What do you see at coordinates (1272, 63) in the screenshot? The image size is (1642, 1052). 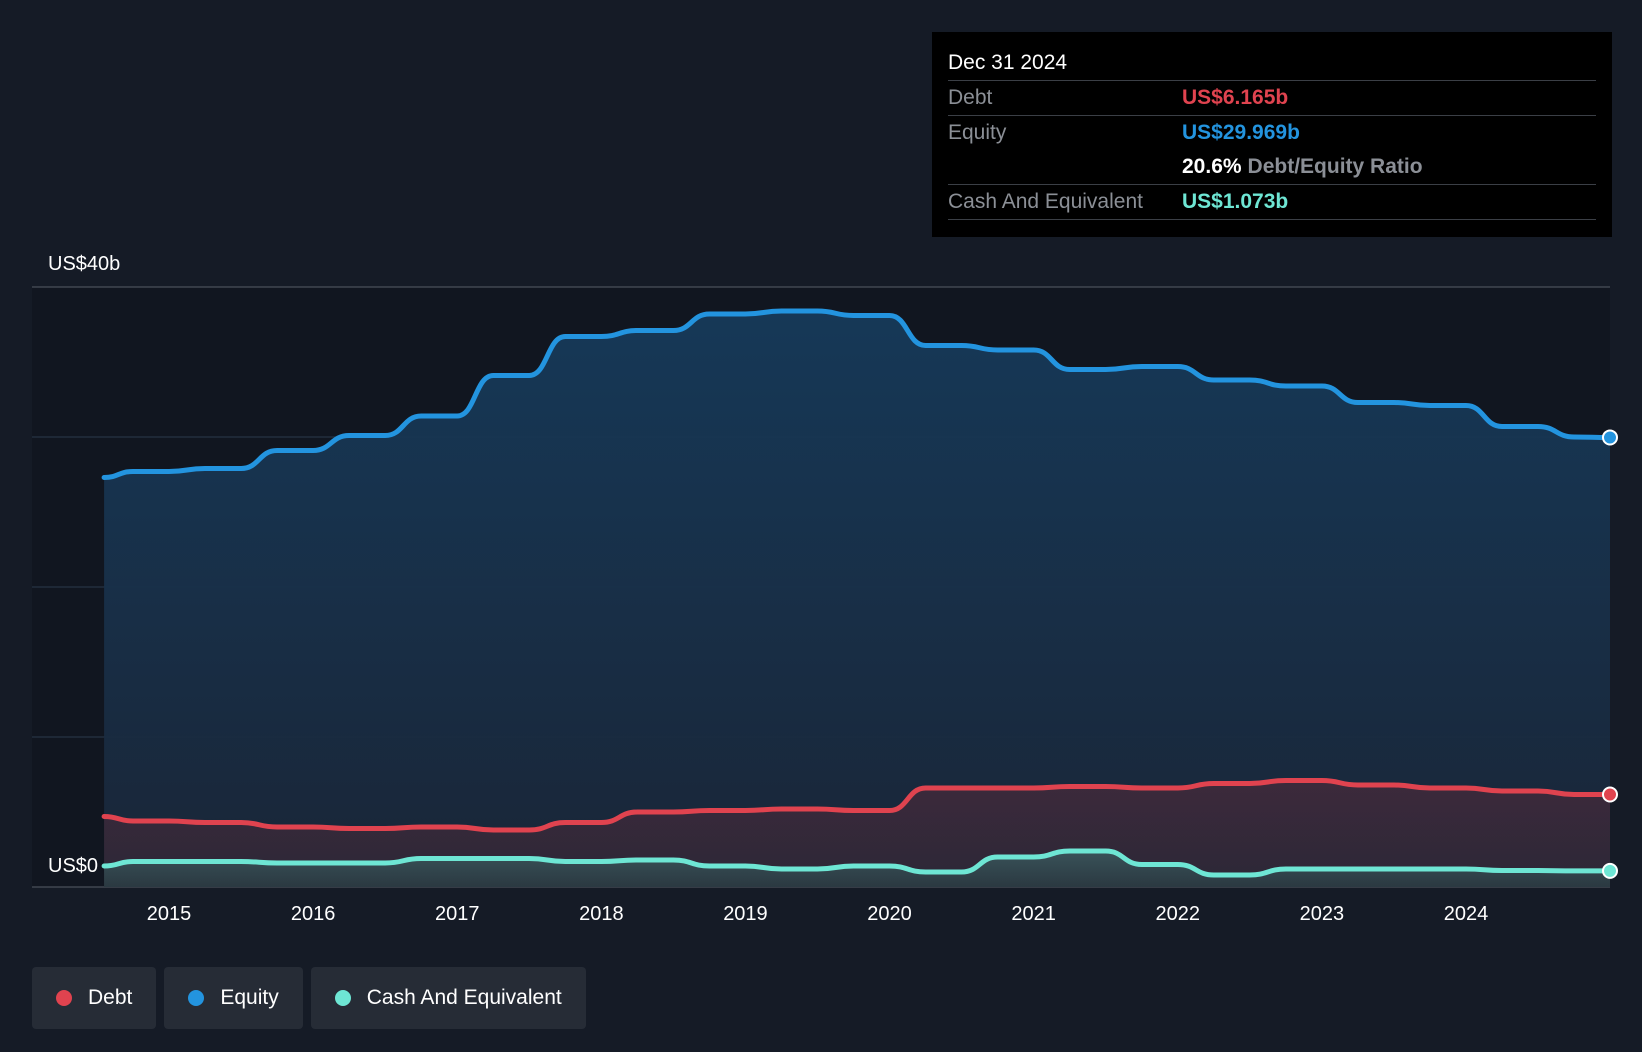 I see `tooltip-date: Dec 31 2024` at bounding box center [1272, 63].